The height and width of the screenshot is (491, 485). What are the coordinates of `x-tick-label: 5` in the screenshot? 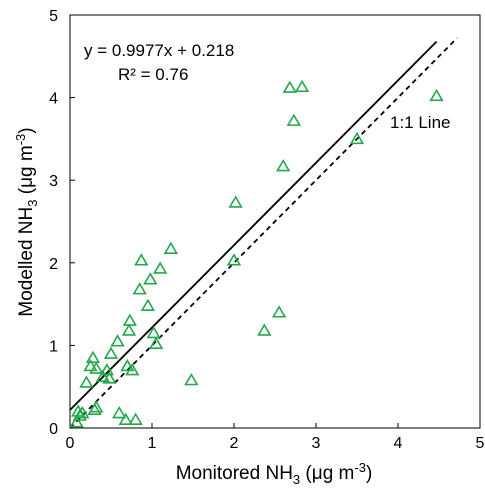 It's located at (480, 443).